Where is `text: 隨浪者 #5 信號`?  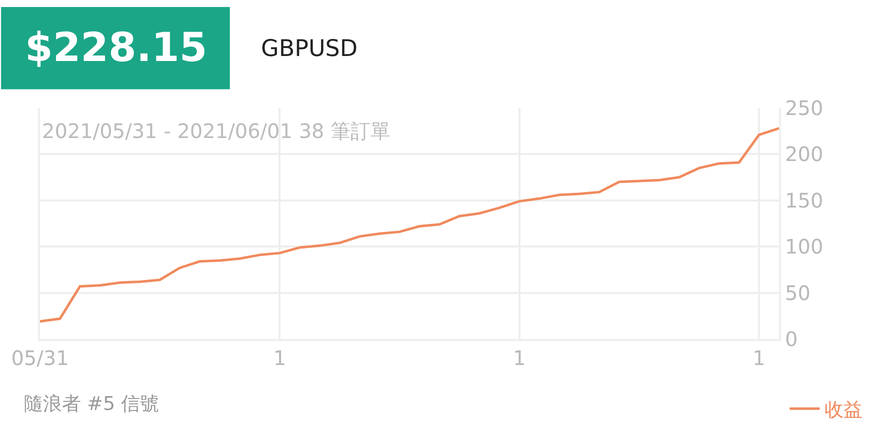 text: 隨浪者 #5 信號 is located at coordinates (92, 404).